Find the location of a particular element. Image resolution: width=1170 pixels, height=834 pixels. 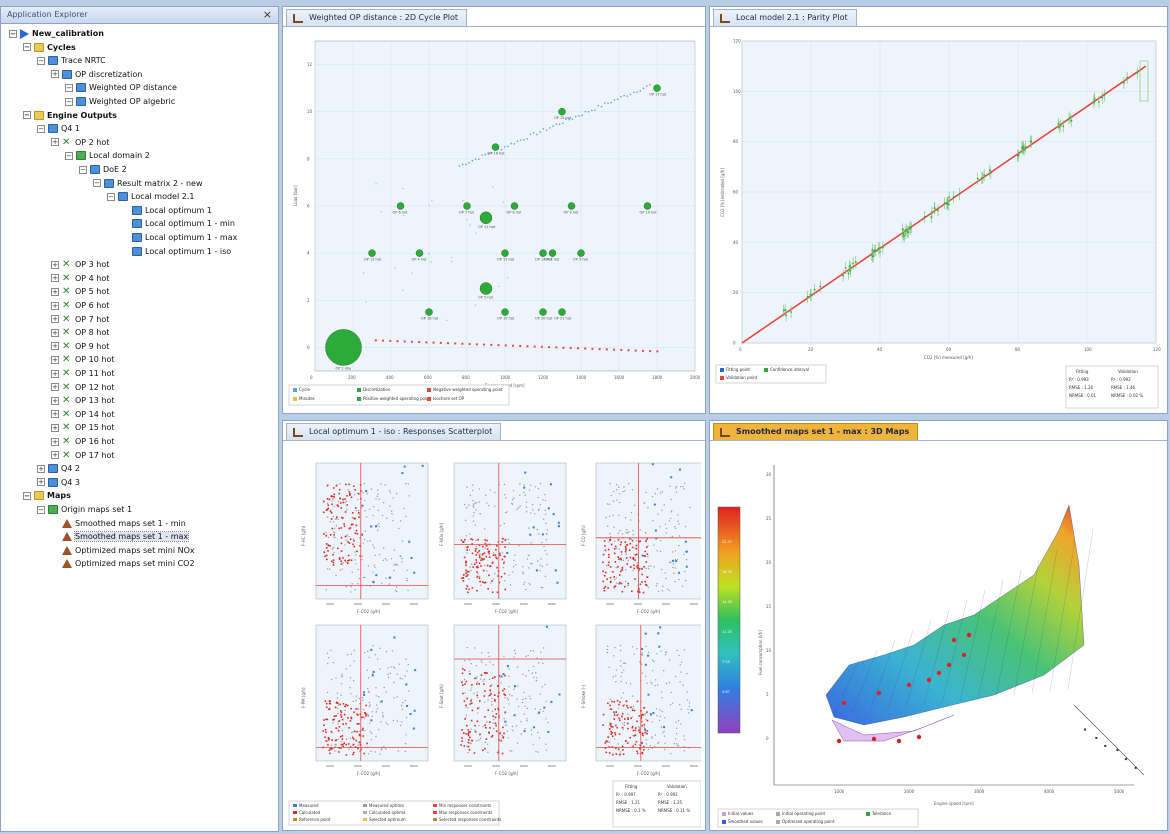

tree-node: − Engine Outputs is located at coordinates (70, 115).